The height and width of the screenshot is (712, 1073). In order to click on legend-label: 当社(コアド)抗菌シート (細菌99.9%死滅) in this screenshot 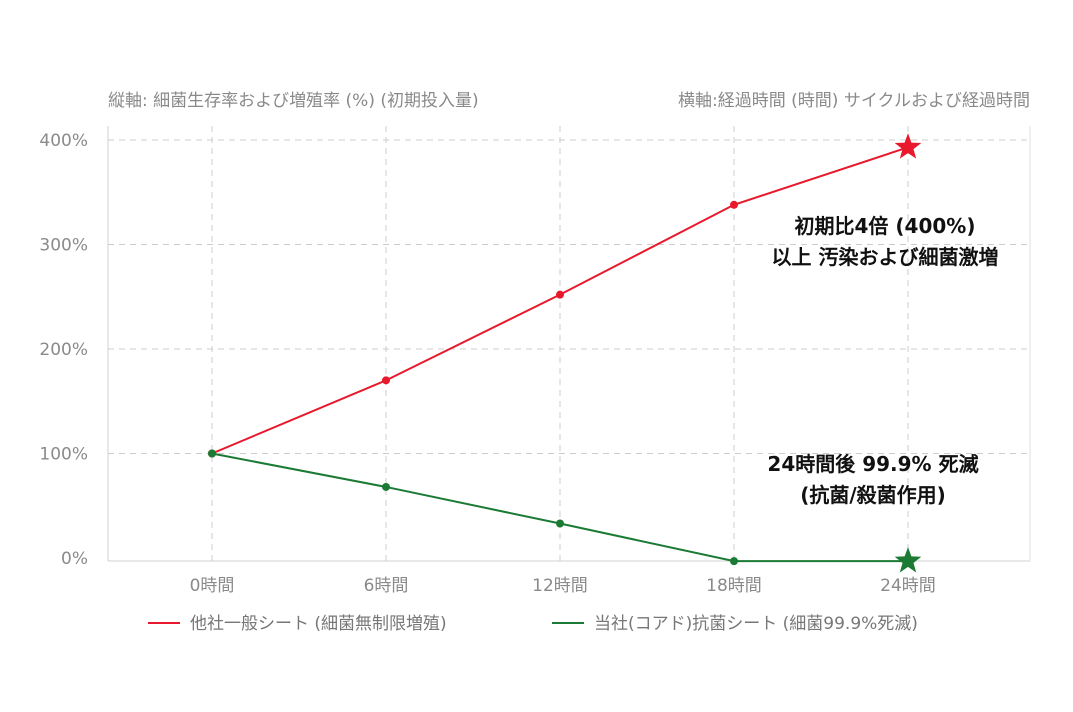, I will do `click(756, 624)`.